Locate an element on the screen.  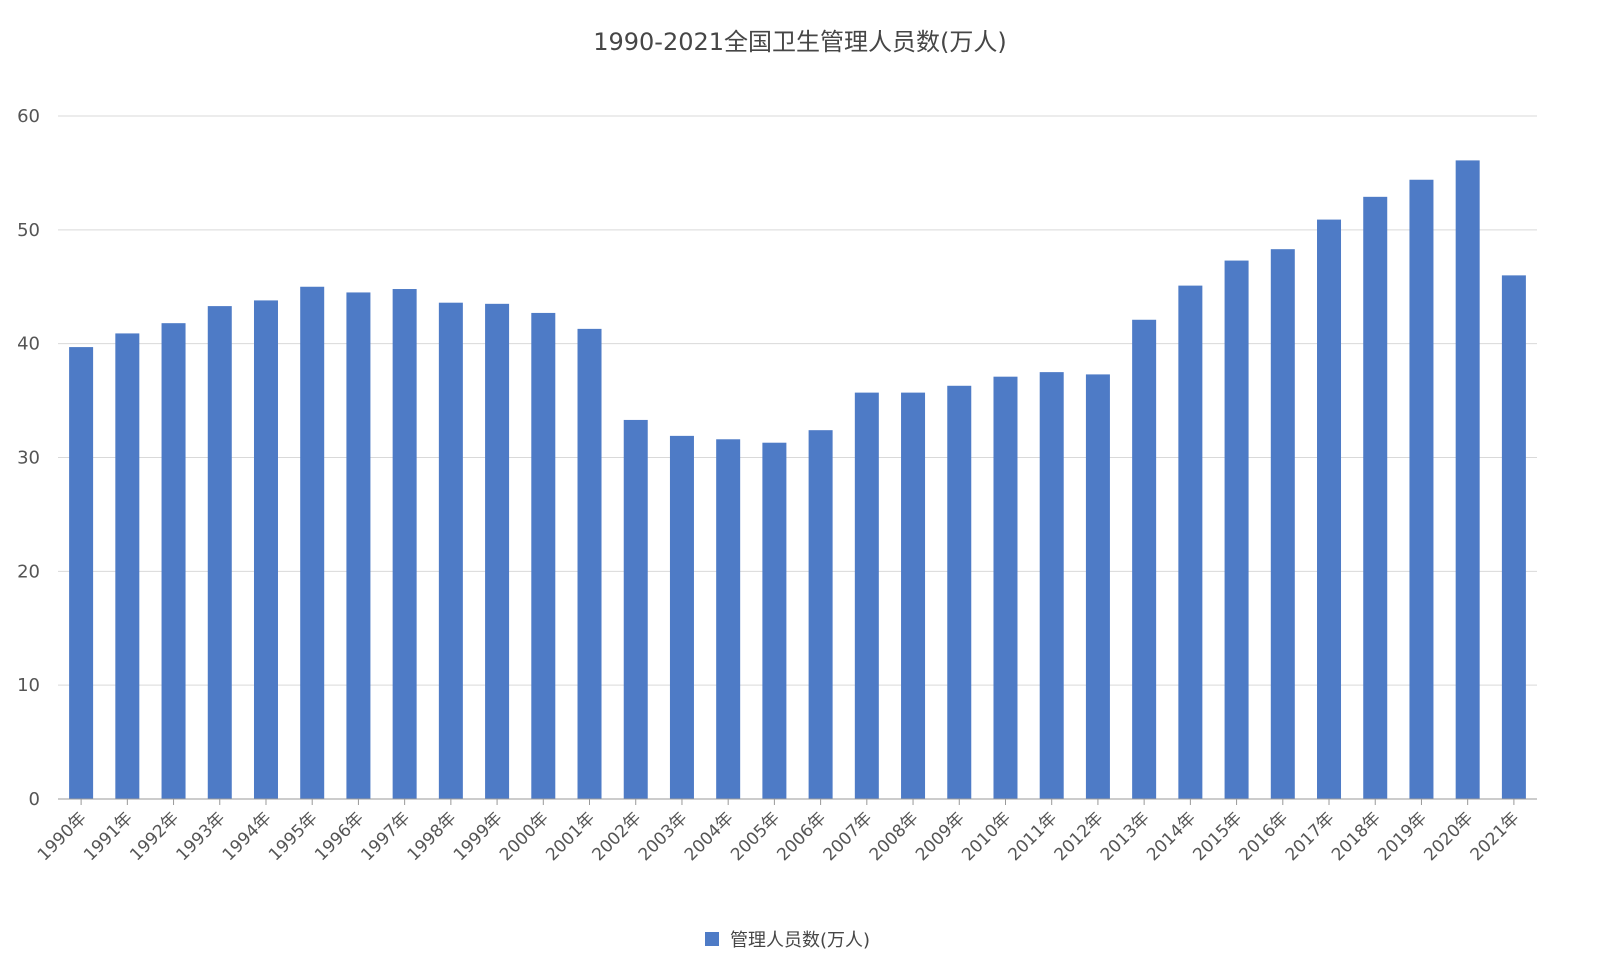
x-tick-label: 1997年 is located at coordinates (385, 836).